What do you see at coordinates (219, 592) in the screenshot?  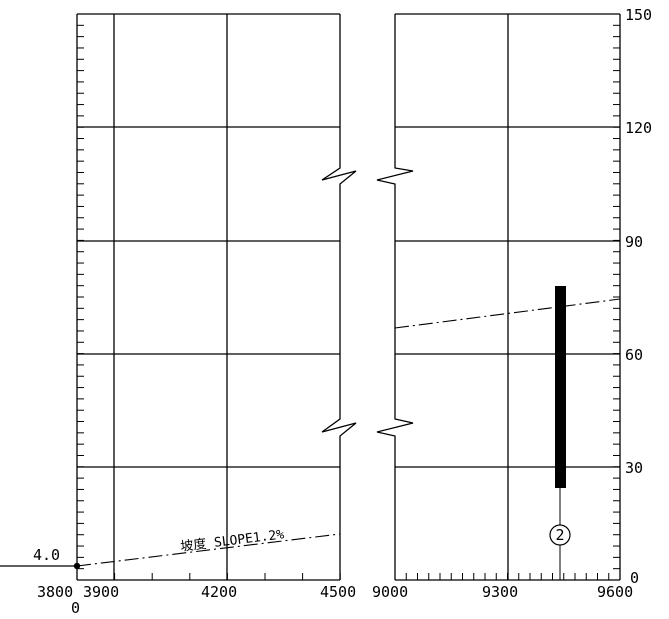 I see `x-label-4200: 4200` at bounding box center [219, 592].